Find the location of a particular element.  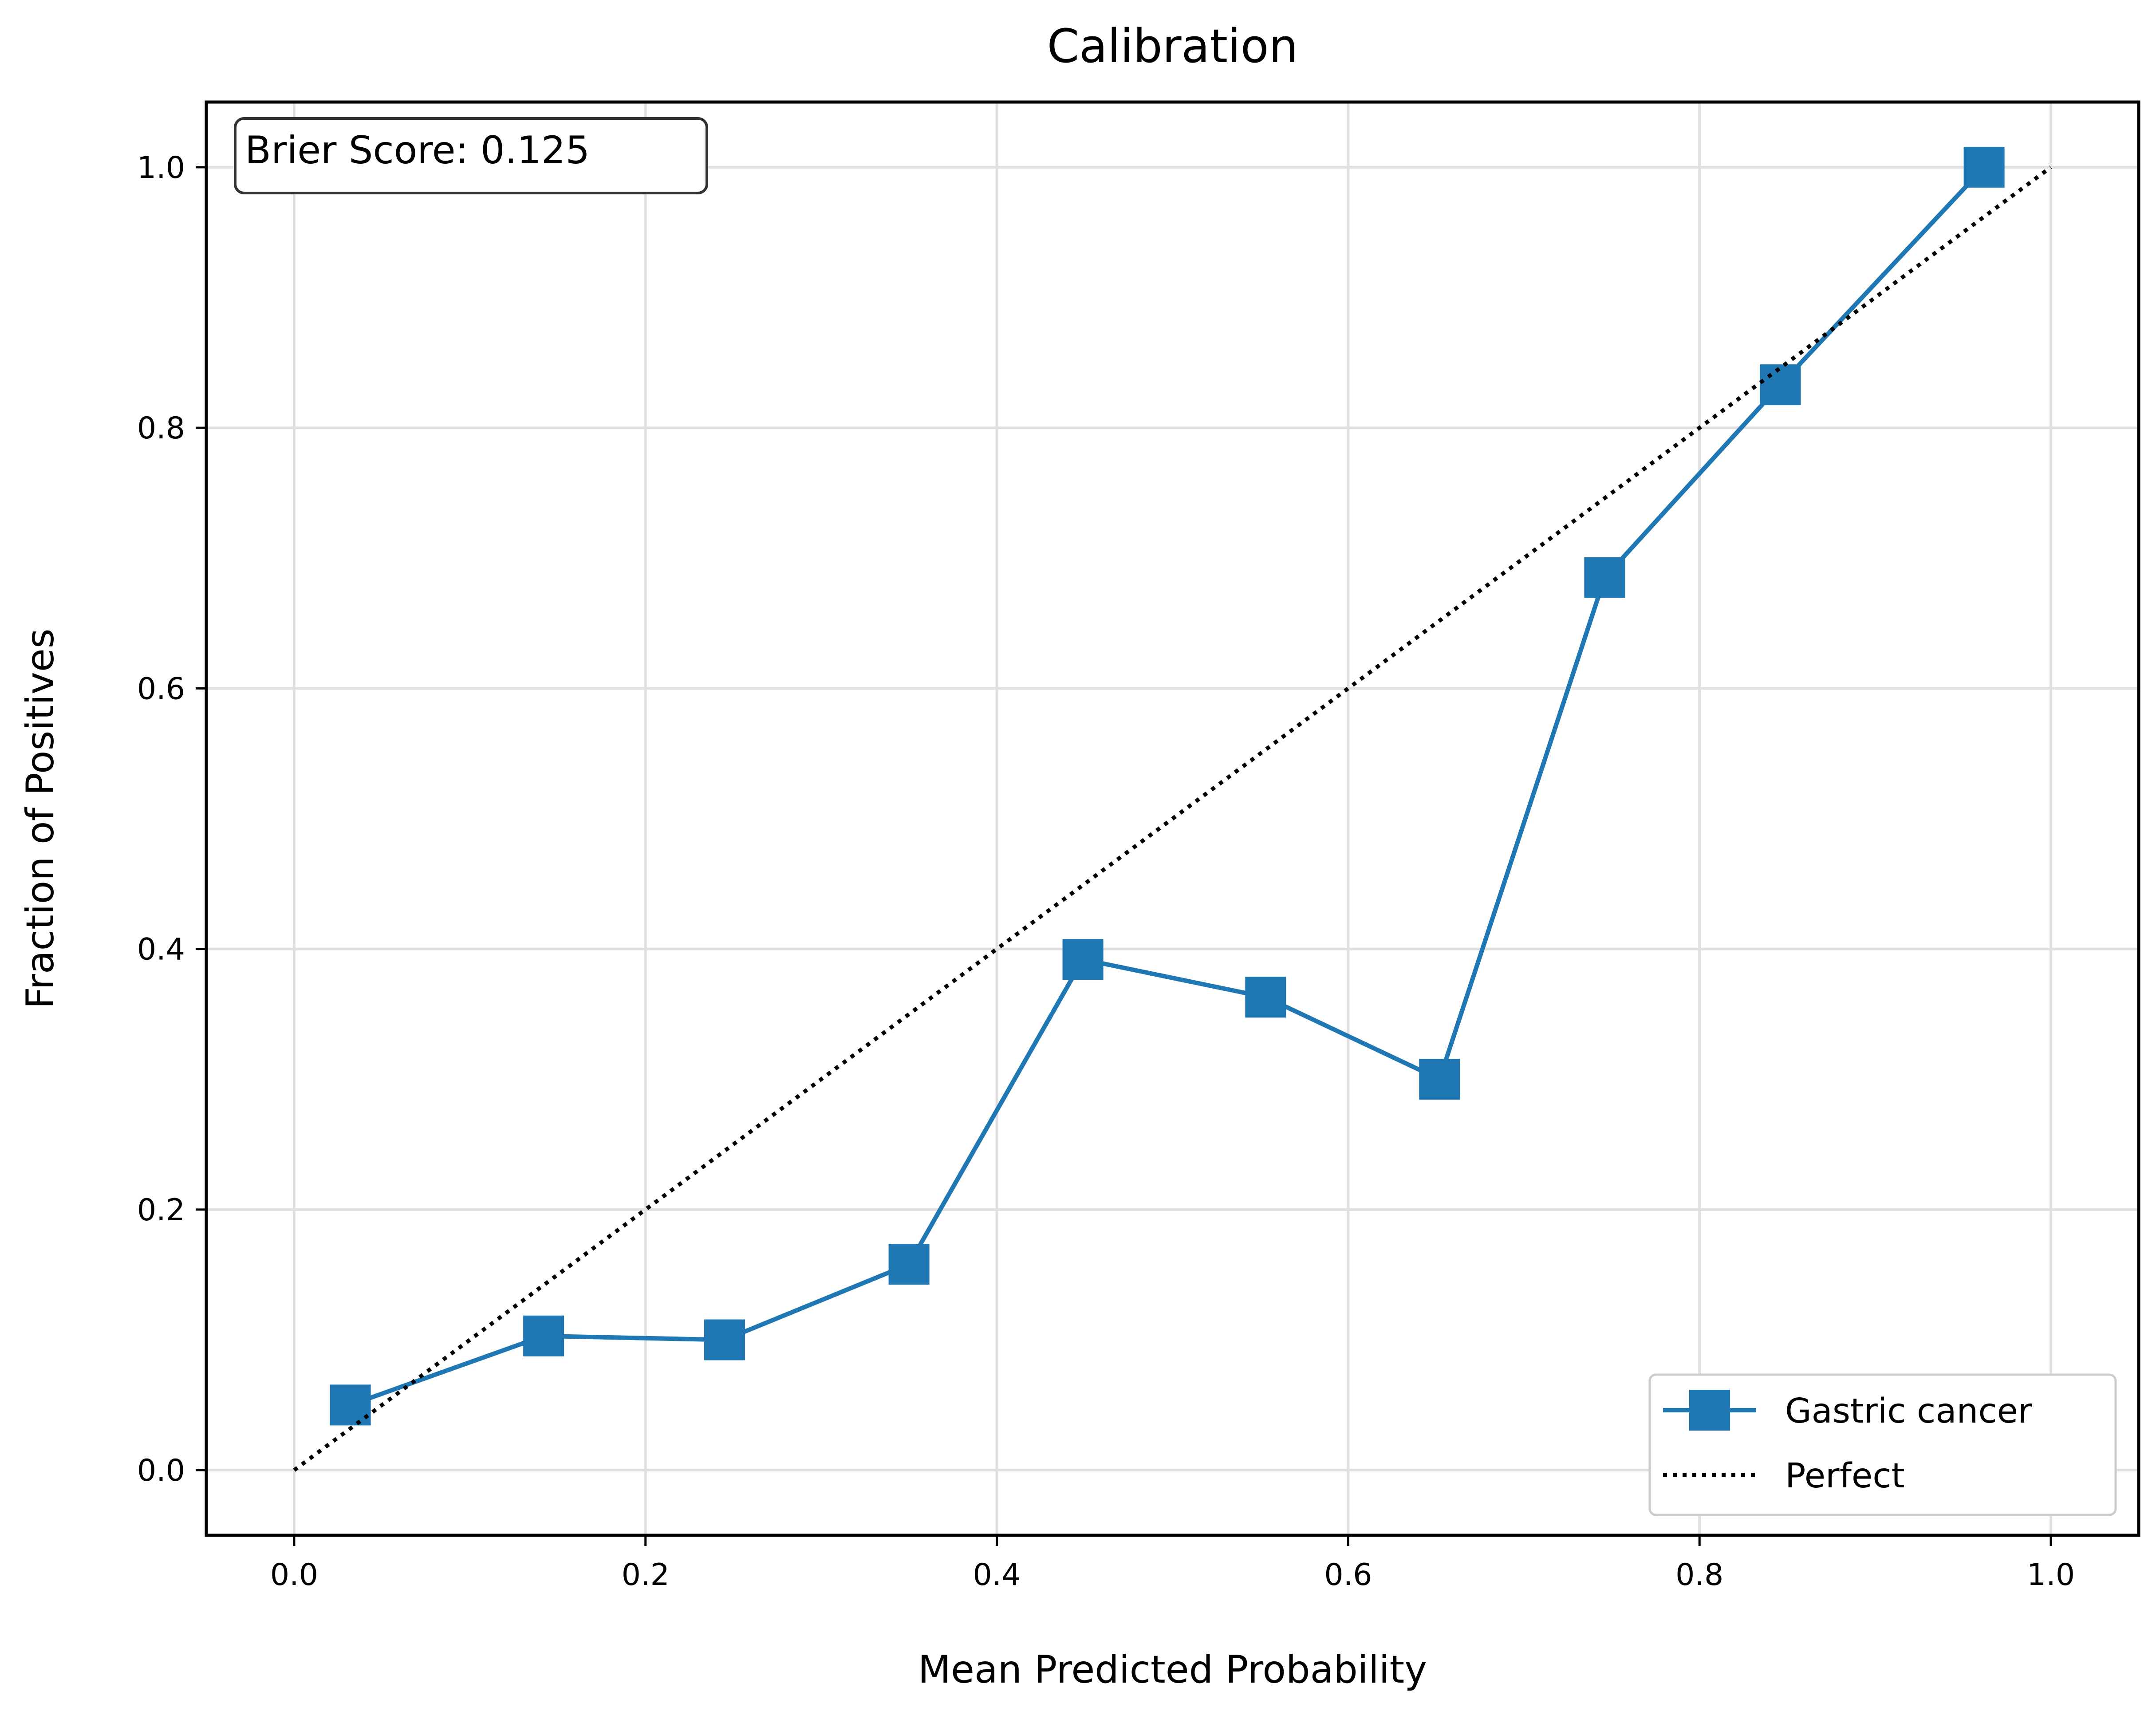

legend-frame is located at coordinates (1882, 1445).